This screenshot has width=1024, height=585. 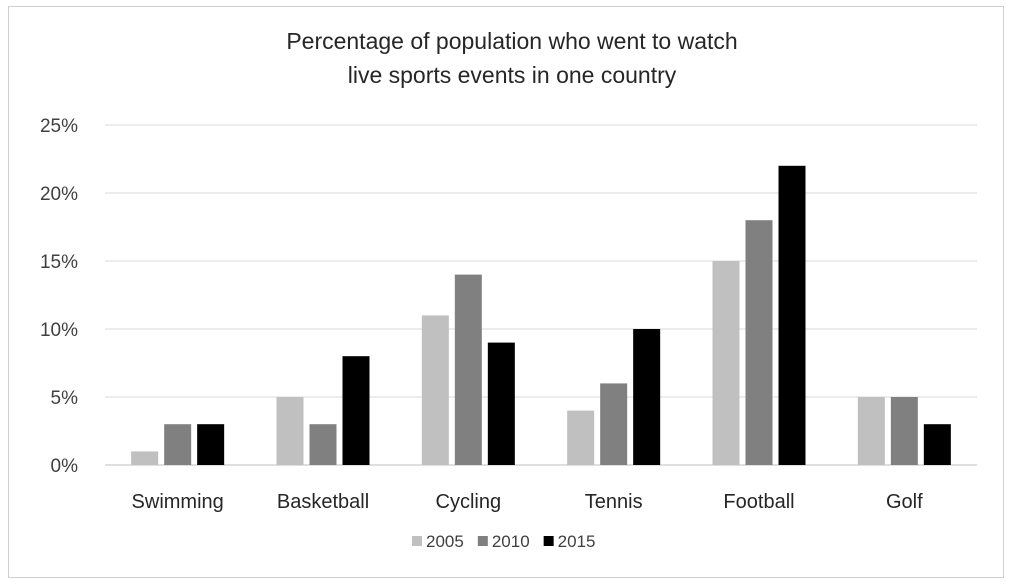 What do you see at coordinates (792, 315) in the screenshot?
I see `bar-football-2015` at bounding box center [792, 315].